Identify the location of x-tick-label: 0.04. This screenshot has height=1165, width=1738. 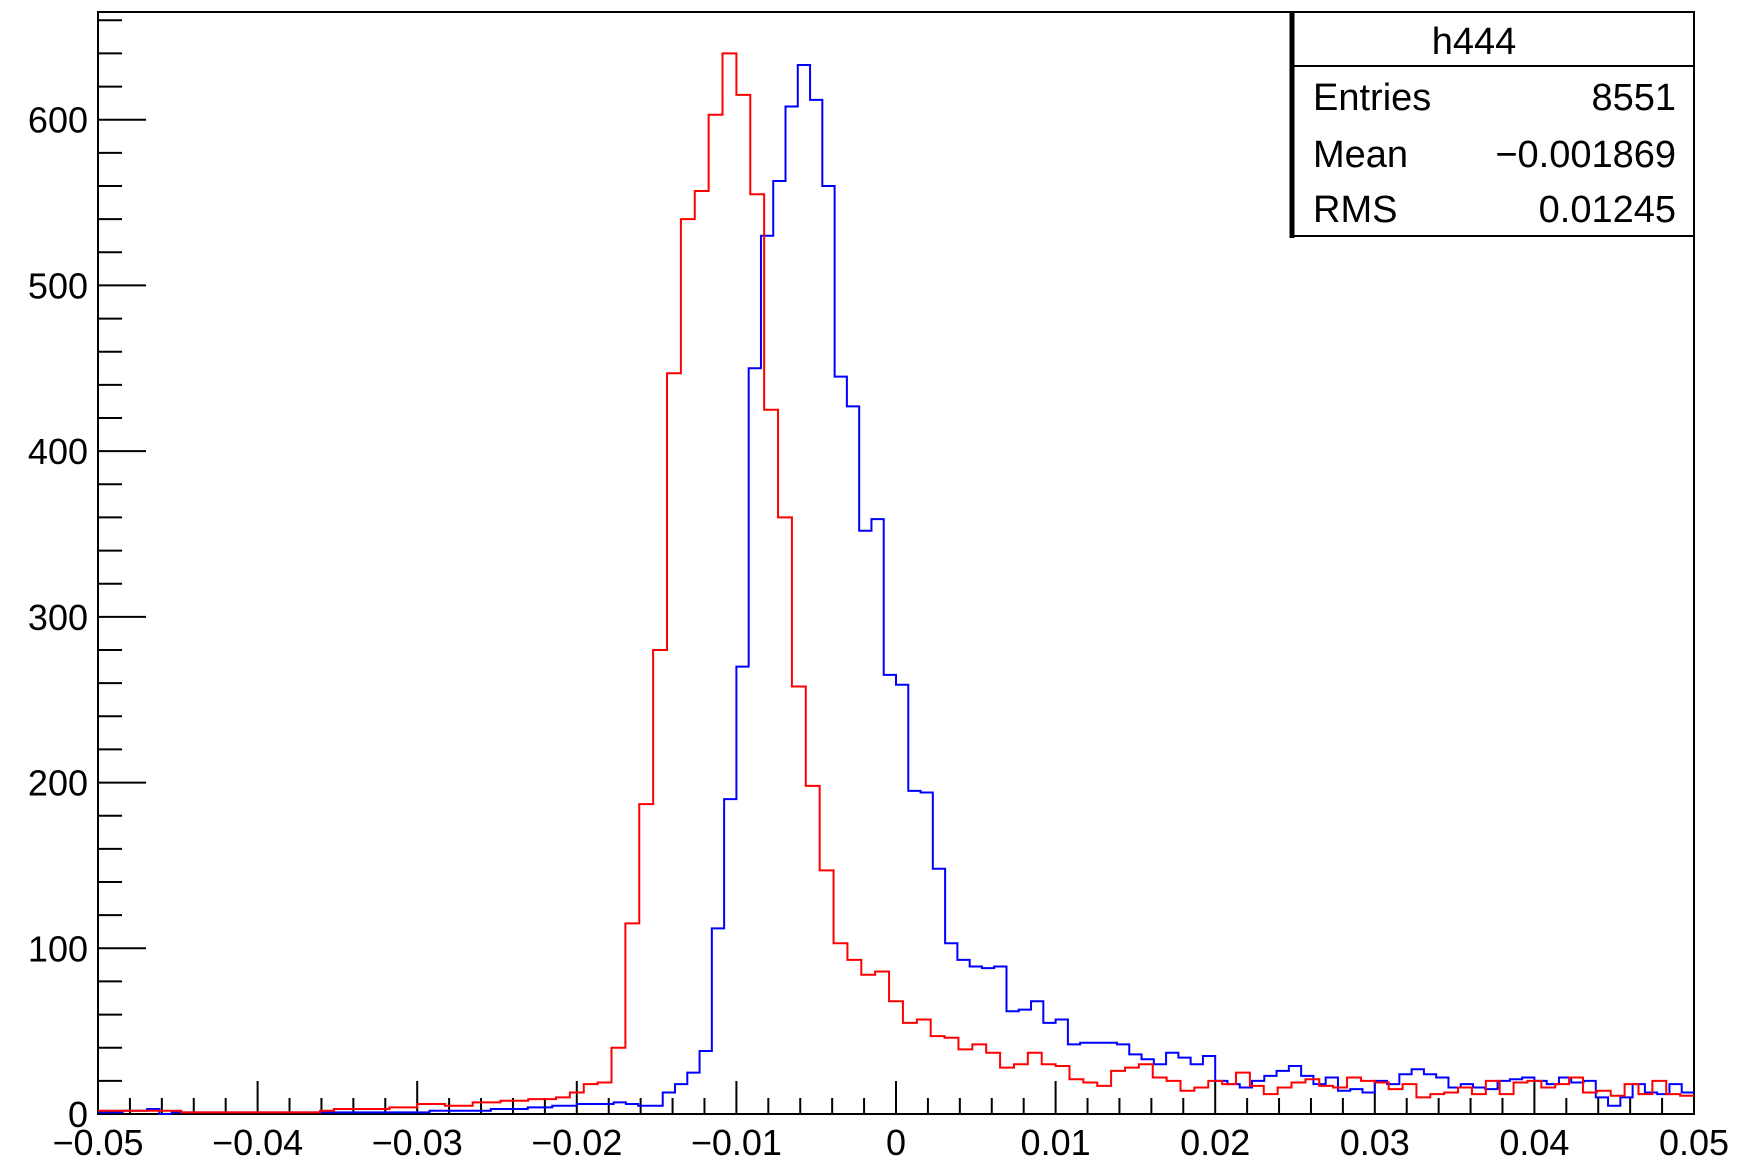
(1534, 1142).